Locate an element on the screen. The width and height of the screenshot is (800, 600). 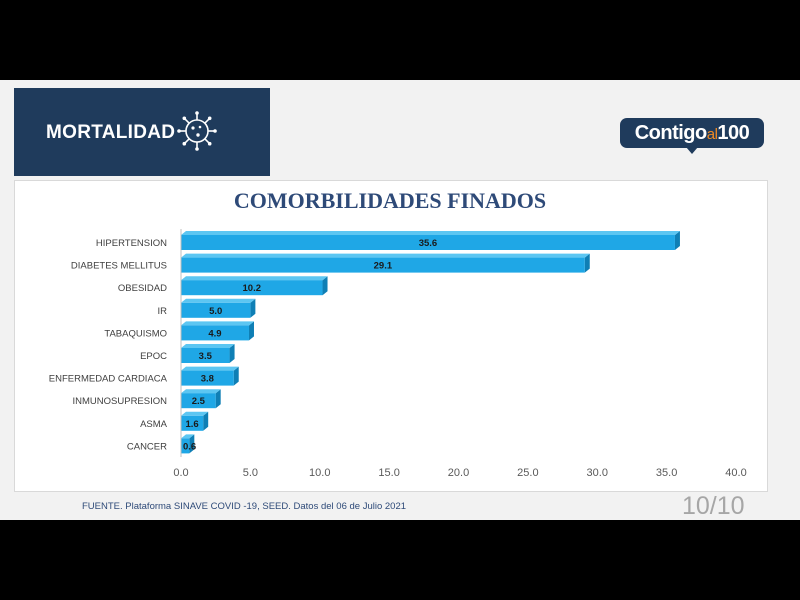
page-number: 10/10 is located at coordinates (713, 506).